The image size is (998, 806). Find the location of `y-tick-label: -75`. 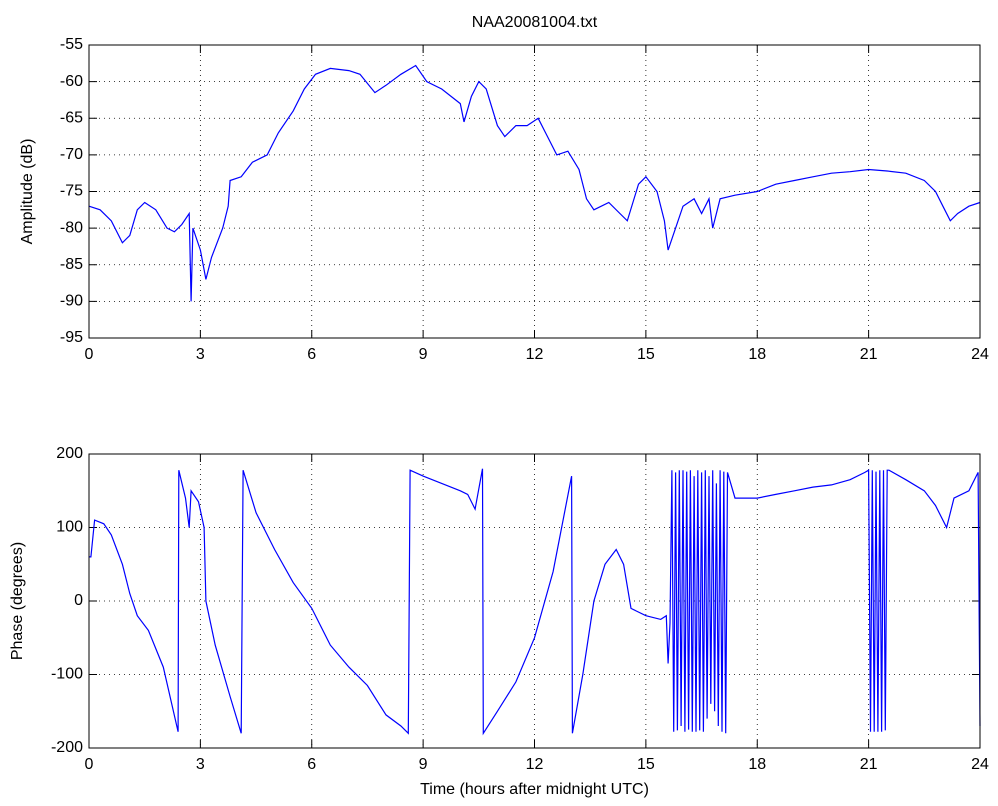

y-tick-label: -75 is located at coordinates (71, 191).